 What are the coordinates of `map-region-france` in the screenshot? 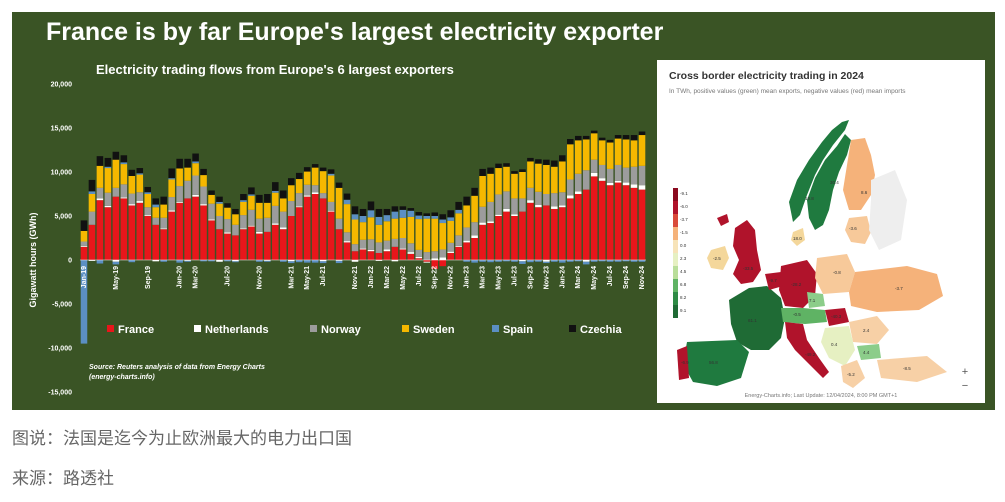 It's located at (757, 318).